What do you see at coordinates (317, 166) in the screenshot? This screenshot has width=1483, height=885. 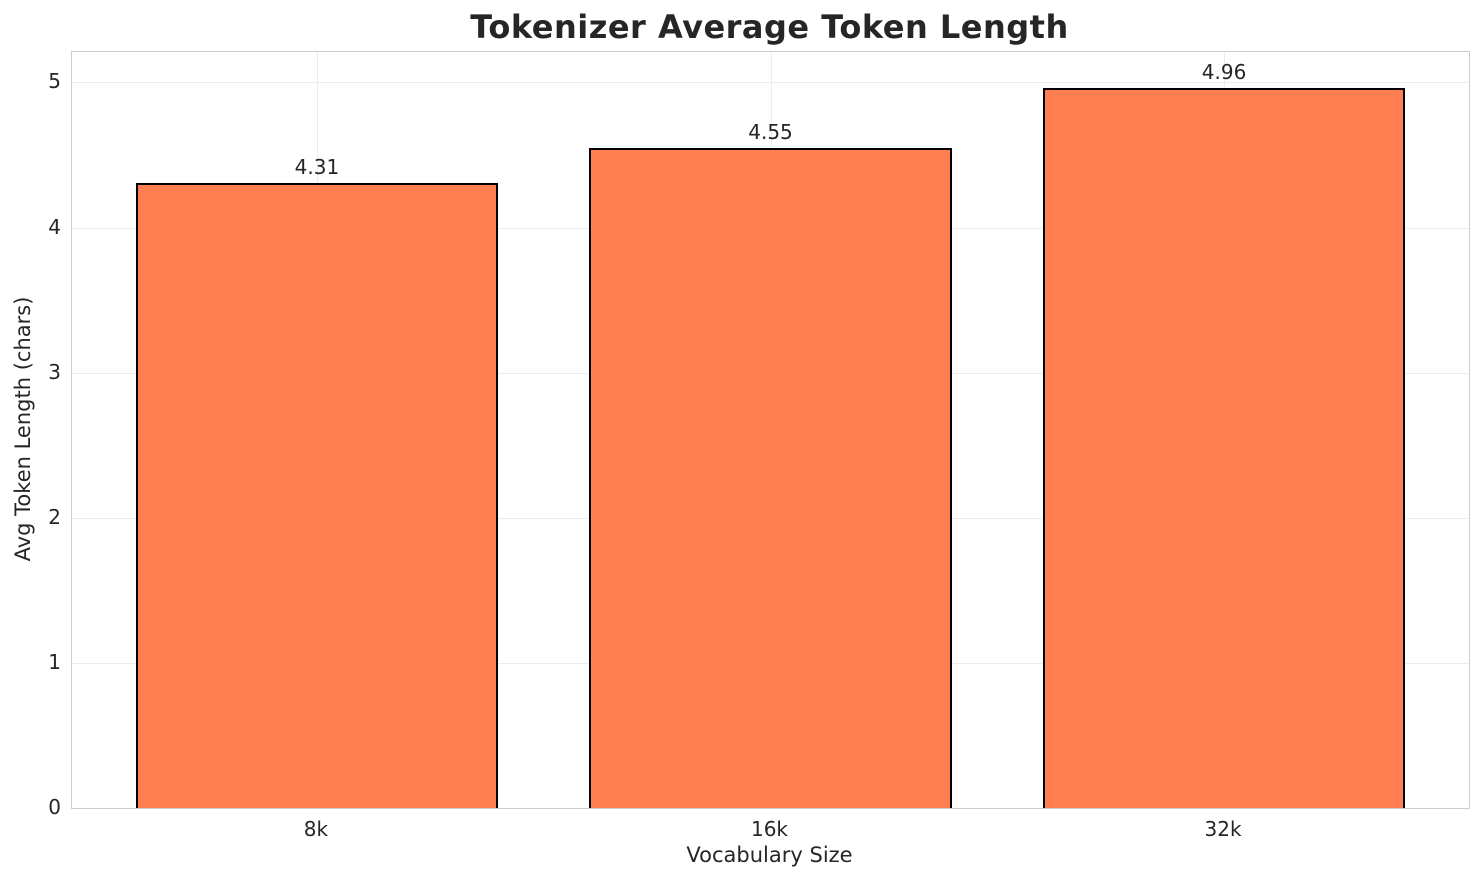 I see `bar-value-label: 4.31` at bounding box center [317, 166].